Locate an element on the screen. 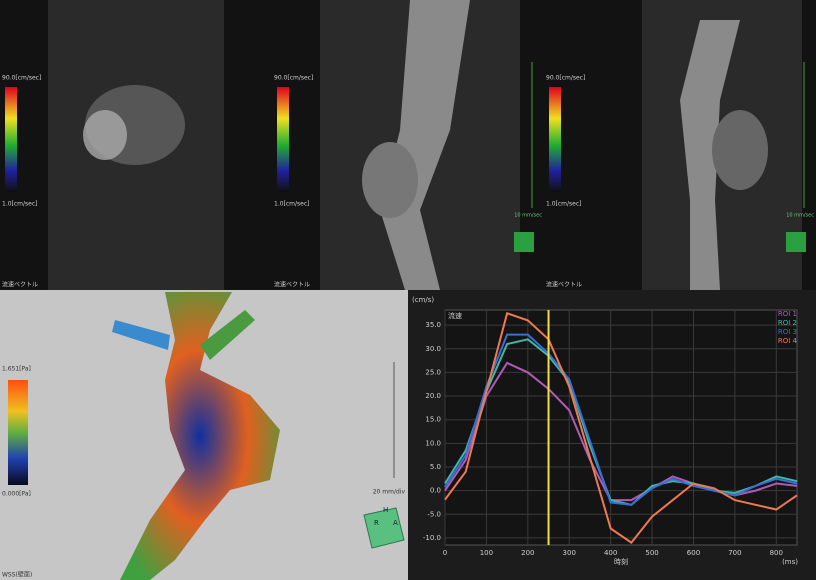  x-tick-label: 100 is located at coordinates (486, 553).